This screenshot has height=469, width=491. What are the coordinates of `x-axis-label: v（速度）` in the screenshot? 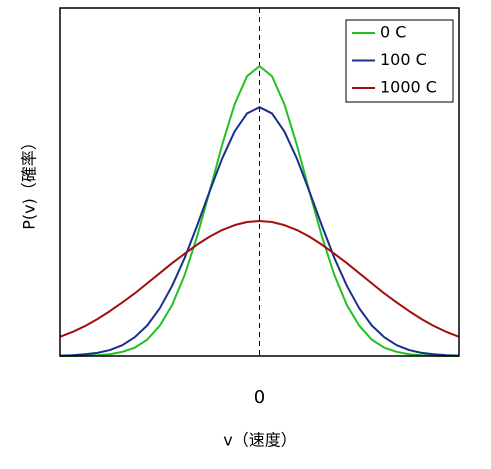 It's located at (259, 440).